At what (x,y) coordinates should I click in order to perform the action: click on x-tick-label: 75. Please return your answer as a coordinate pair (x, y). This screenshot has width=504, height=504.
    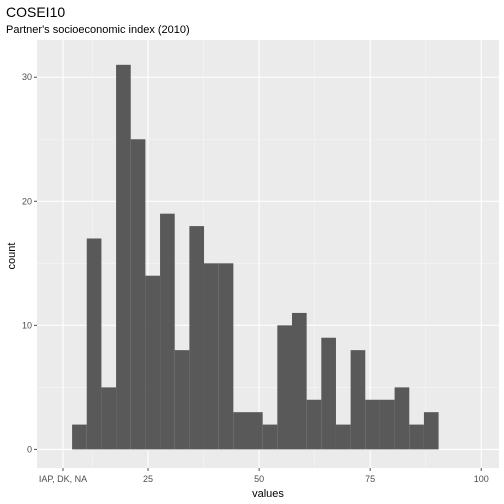
    Looking at the image, I should click on (370, 479).